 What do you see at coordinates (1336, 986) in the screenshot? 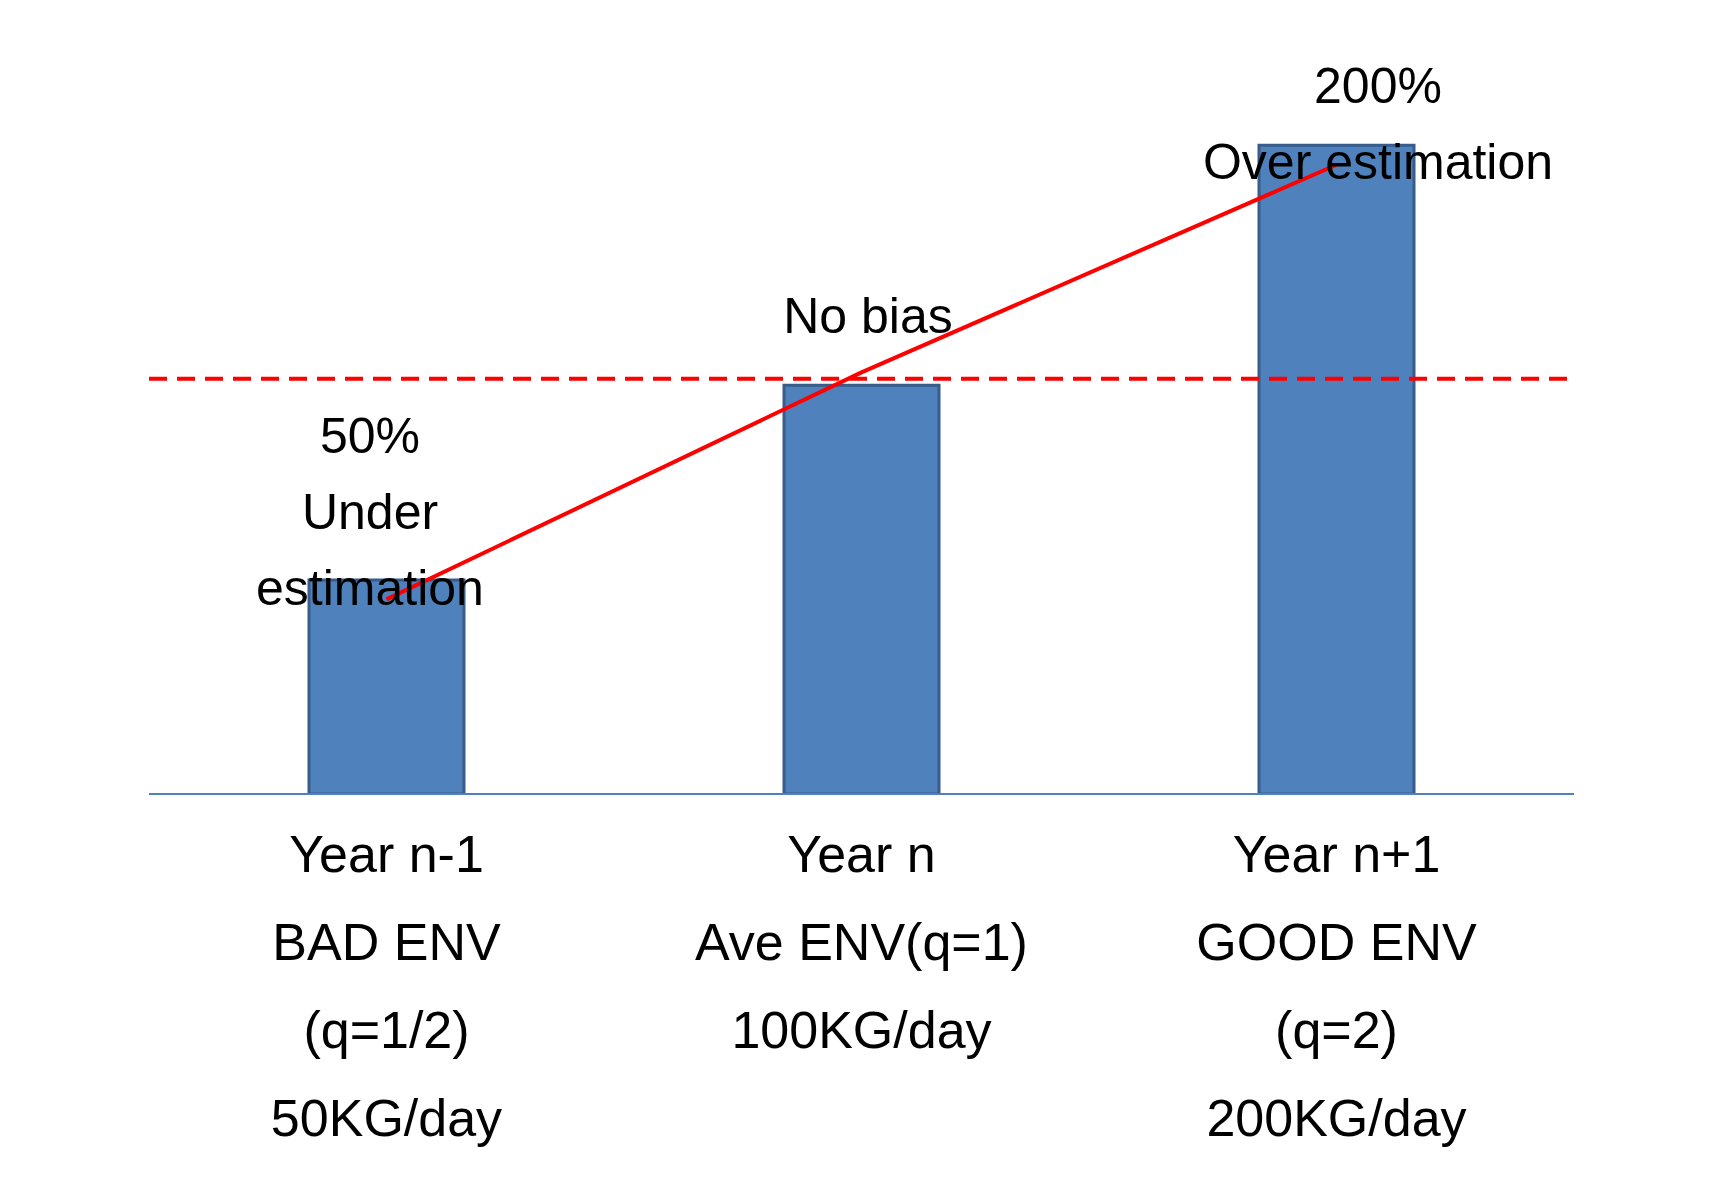
I see `x-tick-label: Year n+1 GOOD ENV (q=2) 200KG/day` at bounding box center [1336, 986].